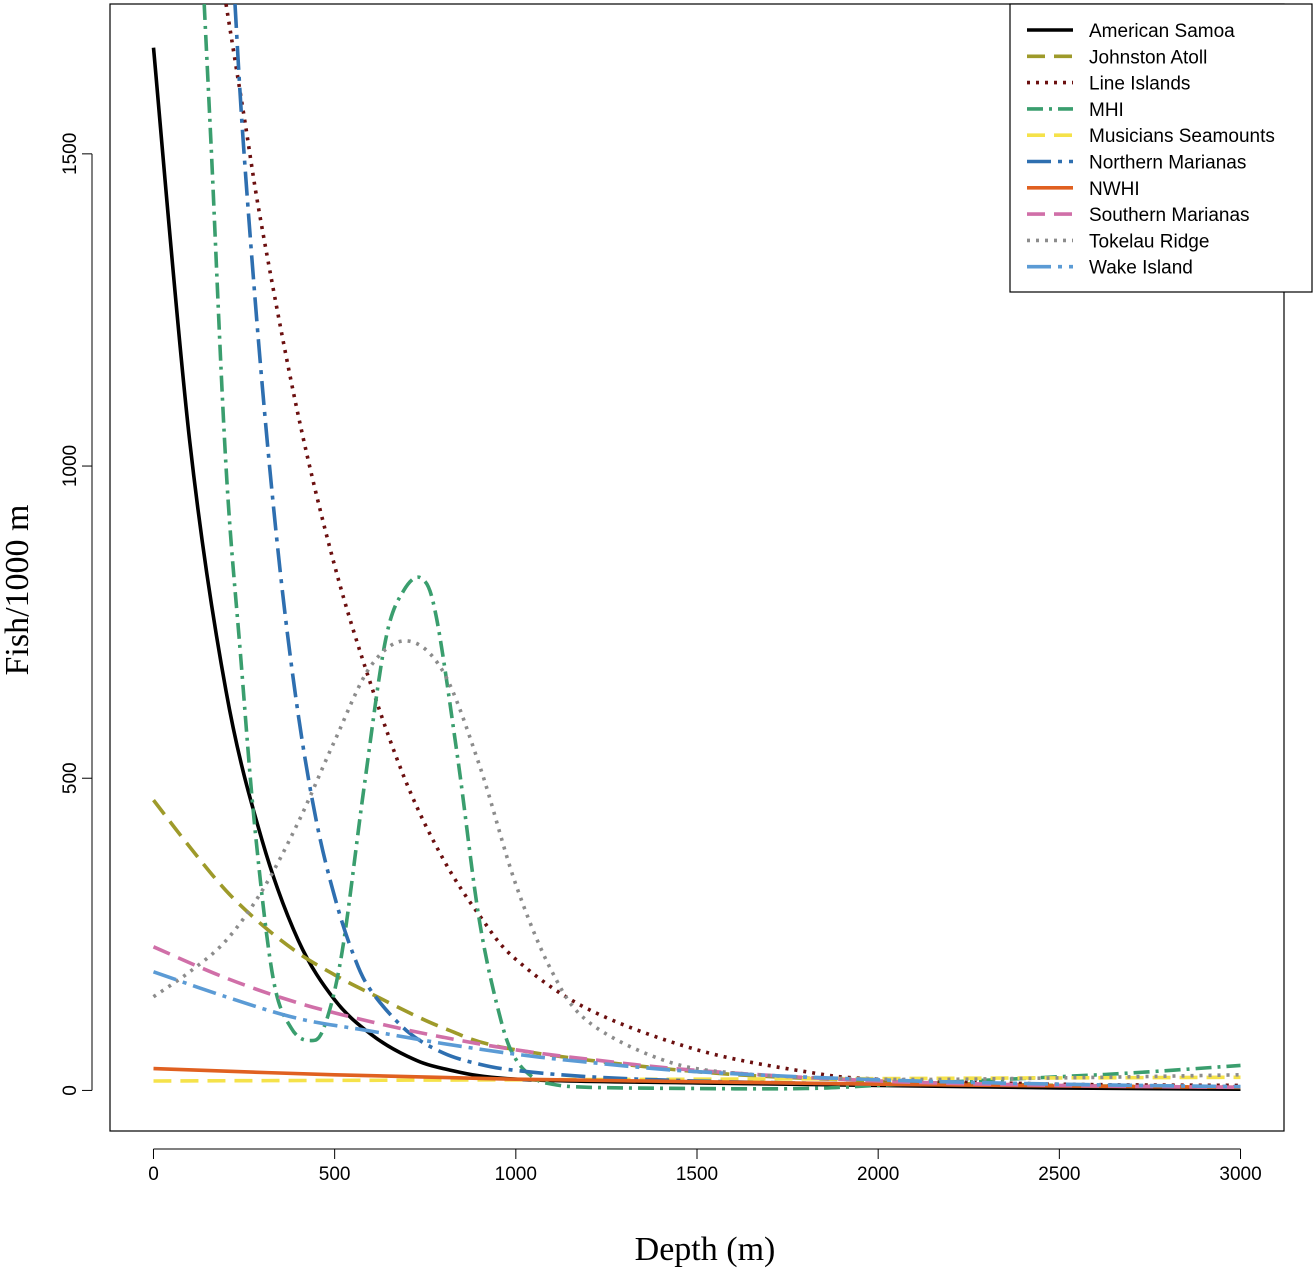  What do you see at coordinates (70, 778) in the screenshot?
I see `y-tick-label: 500` at bounding box center [70, 778].